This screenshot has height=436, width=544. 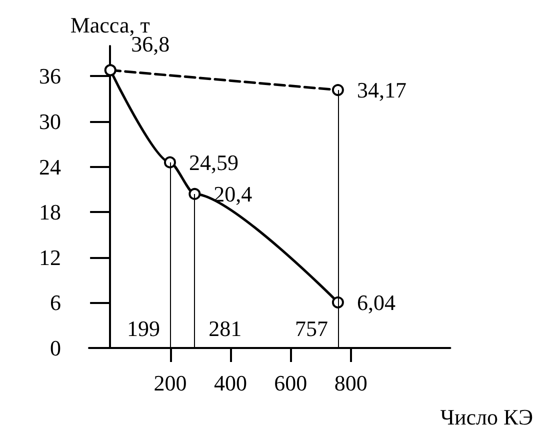 What do you see at coordinates (50, 167) in the screenshot?
I see `y-tick-label: 24` at bounding box center [50, 167].